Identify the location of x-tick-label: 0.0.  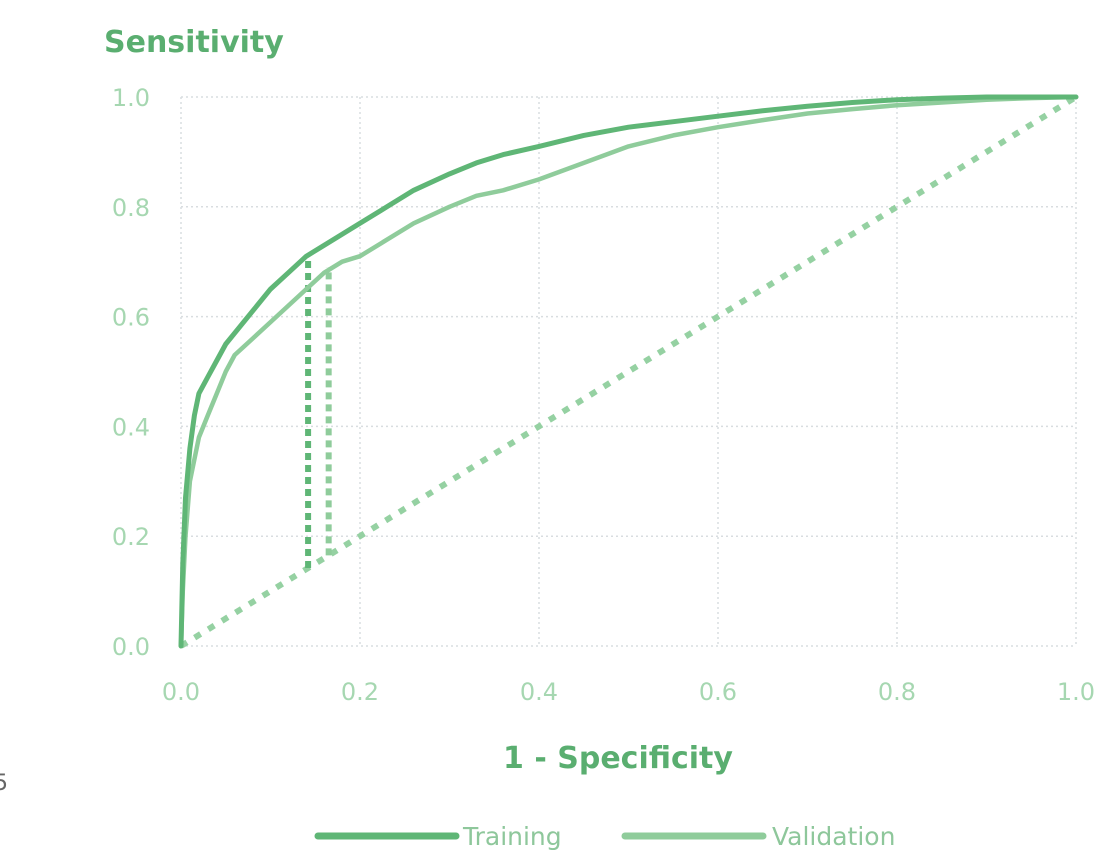
(181, 692).